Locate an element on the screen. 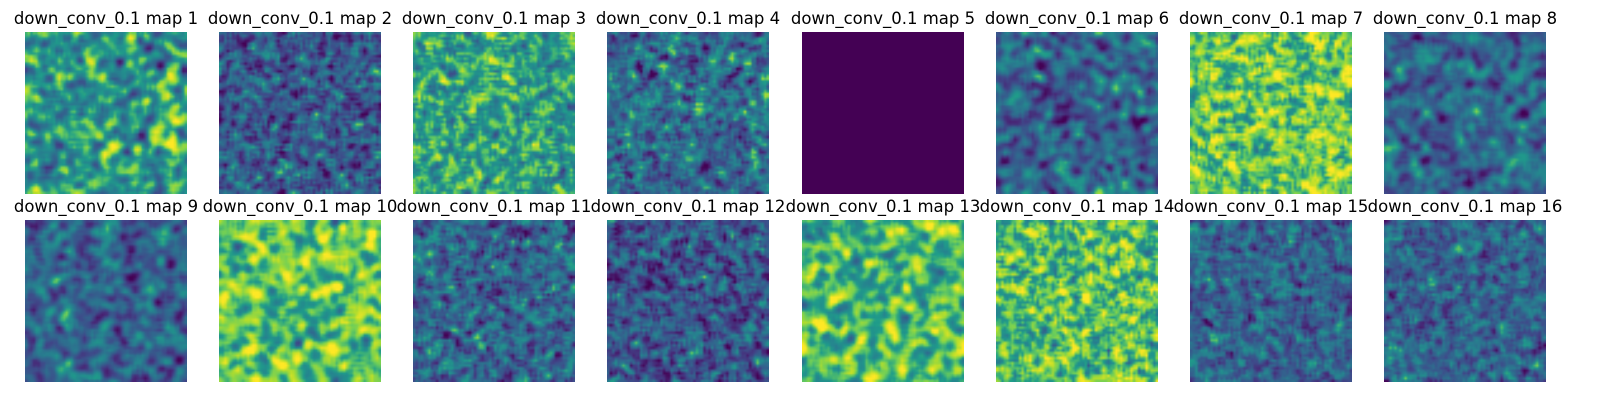  feature-map-title: down_conv_0.1 map 16 is located at coordinates (1465, 206).